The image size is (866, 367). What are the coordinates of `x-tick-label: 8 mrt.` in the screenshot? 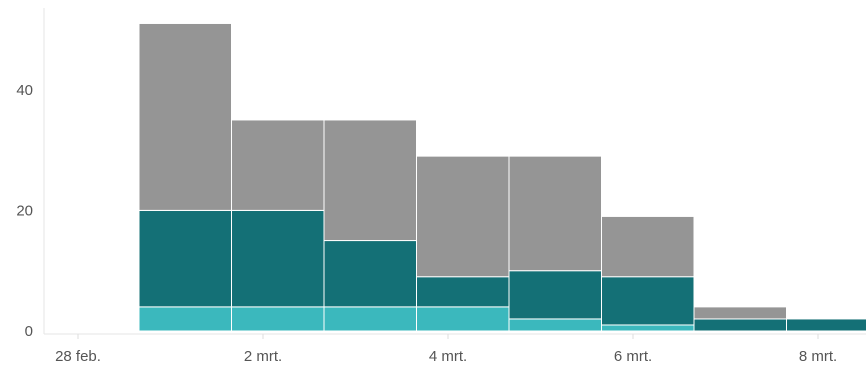 It's located at (818, 356).